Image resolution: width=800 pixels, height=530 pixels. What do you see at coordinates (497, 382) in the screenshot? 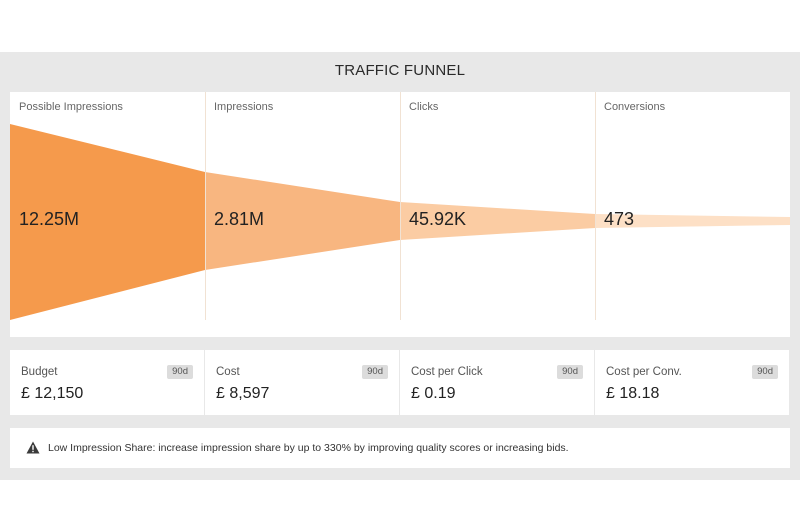
I see `metric-card-cost-per-click: Cost per Click £ 0.19 90d` at bounding box center [497, 382].